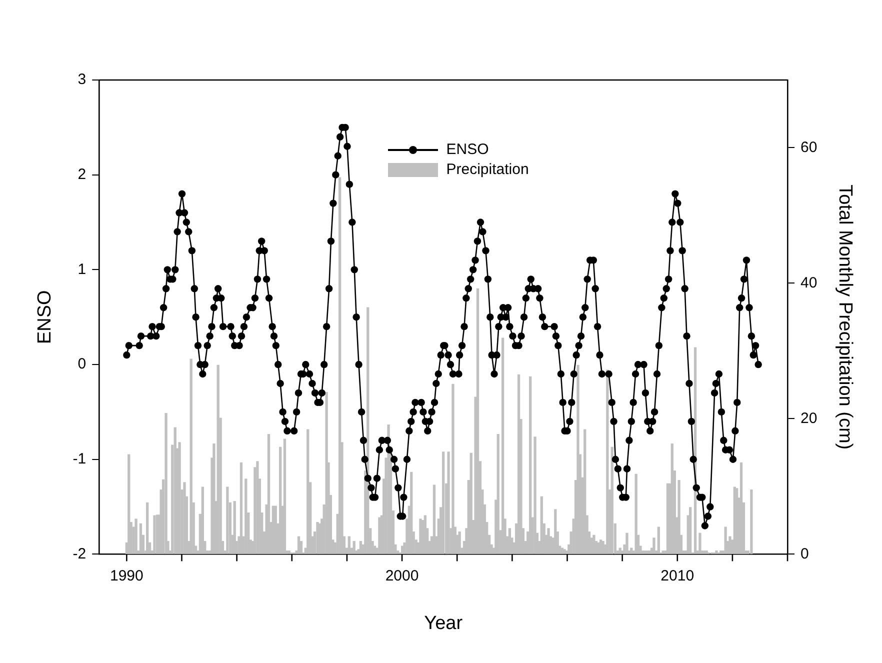 The width and height of the screenshot is (882, 663). What do you see at coordinates (402, 575) in the screenshot?
I see `x-tick-label: 2000` at bounding box center [402, 575].